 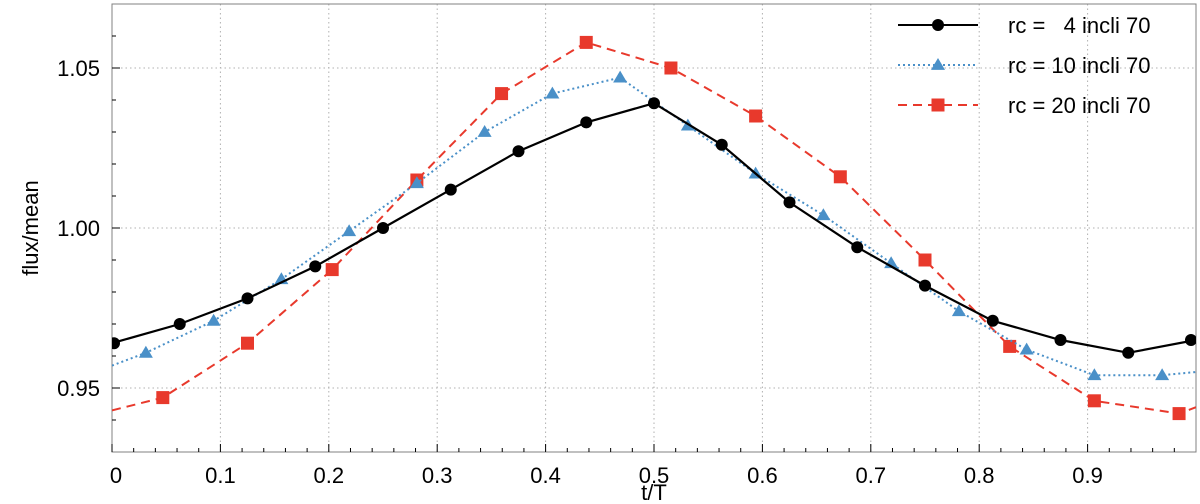 What do you see at coordinates (78, 388) in the screenshot?
I see `y-tick-label: 0.95` at bounding box center [78, 388].